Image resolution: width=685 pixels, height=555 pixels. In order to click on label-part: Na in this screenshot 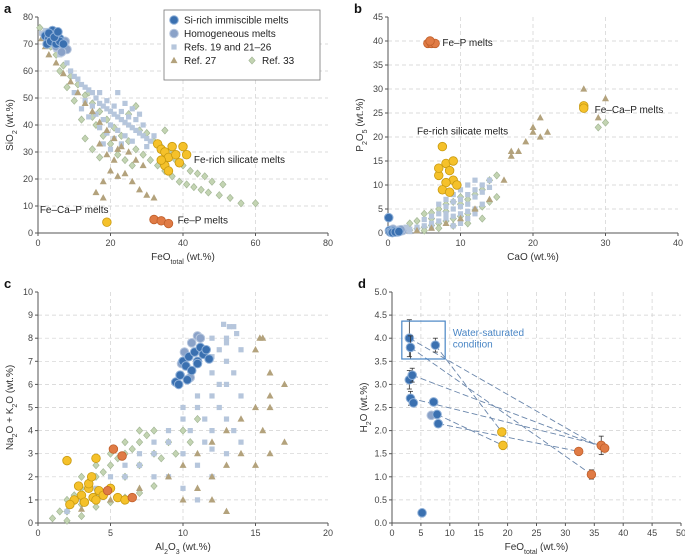, I will do `click(10, 443)`.